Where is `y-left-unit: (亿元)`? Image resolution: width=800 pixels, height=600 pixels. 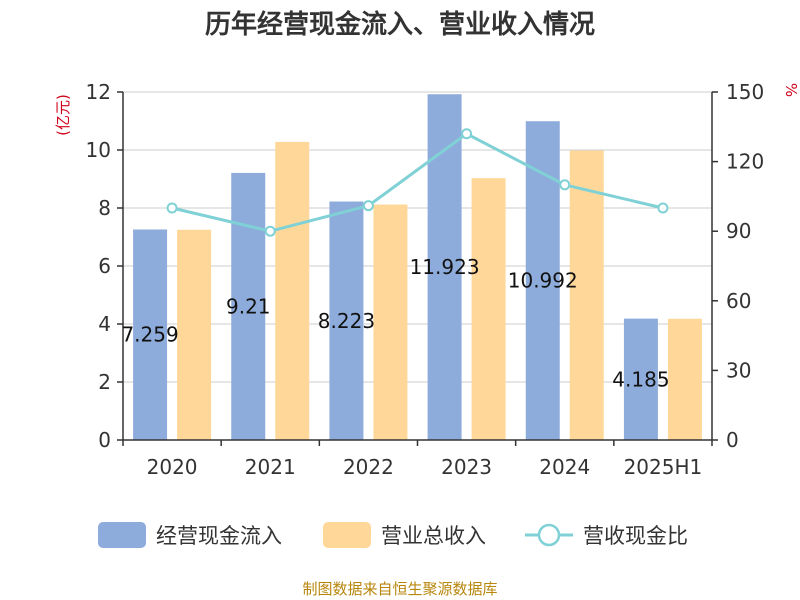
y-left-unit: (亿元) is located at coordinates (63, 115).